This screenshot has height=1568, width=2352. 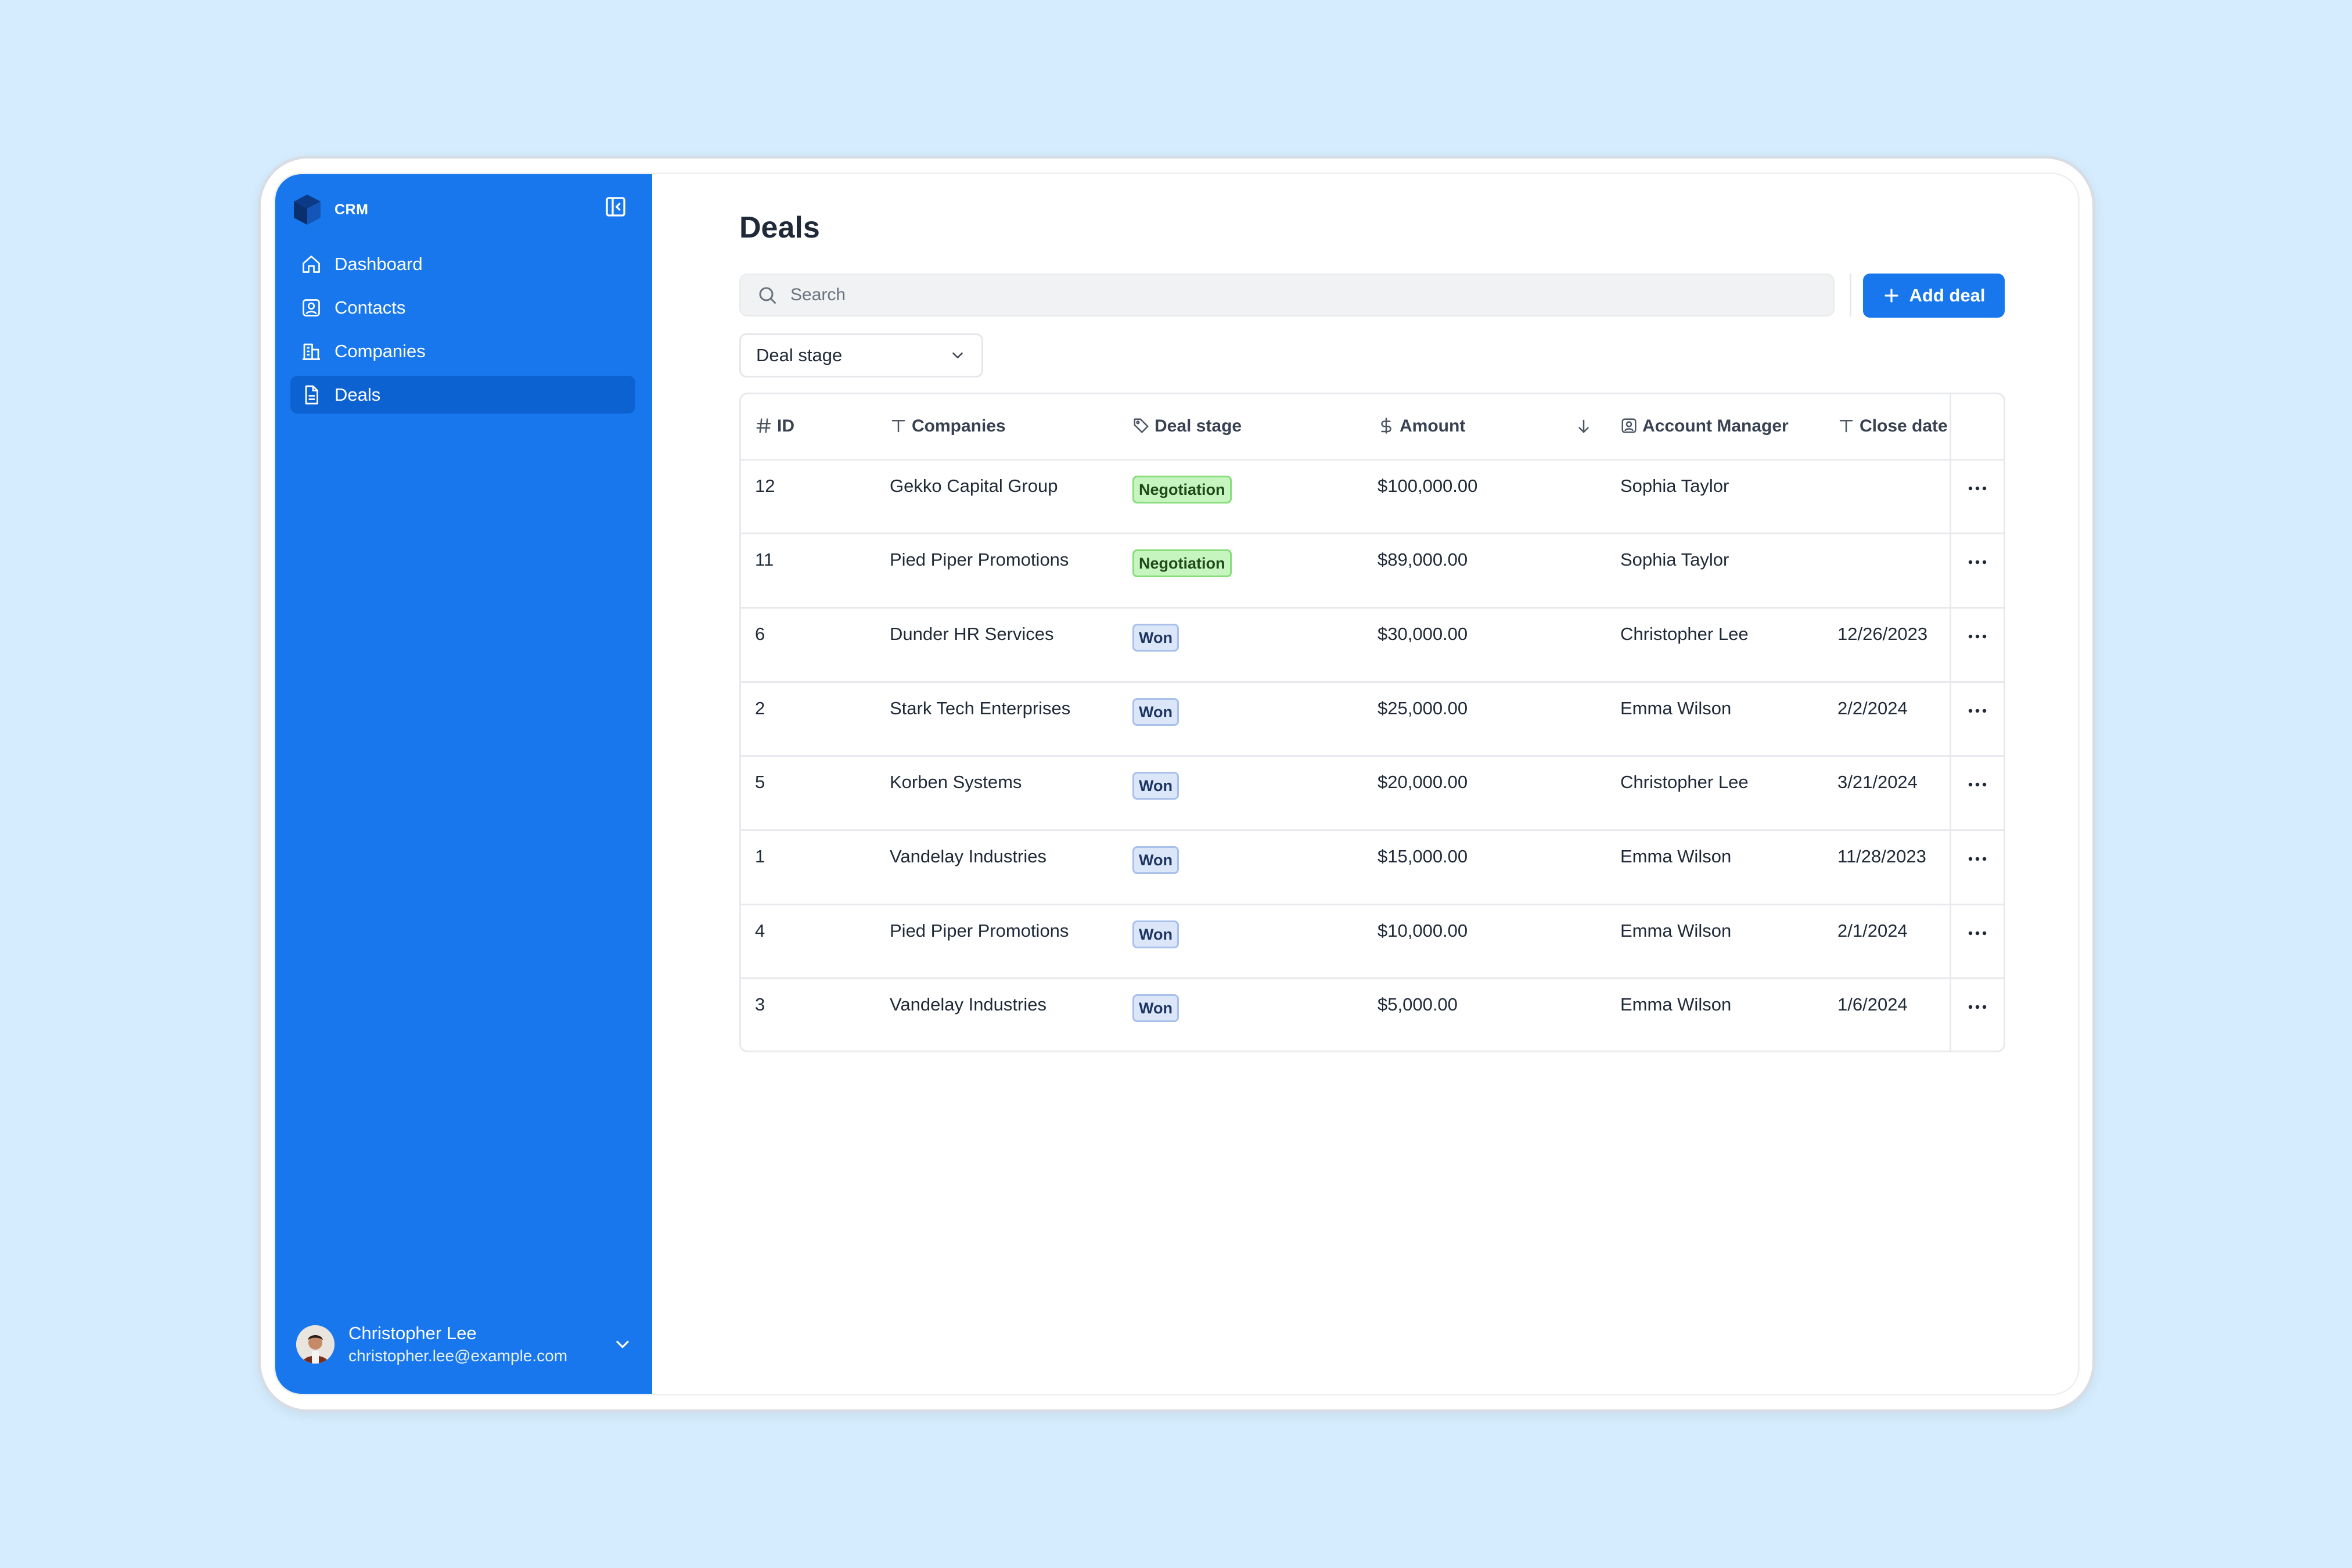 What do you see at coordinates (1715, 1014) in the screenshot?
I see `cell-manager: Emma Wilson` at bounding box center [1715, 1014].